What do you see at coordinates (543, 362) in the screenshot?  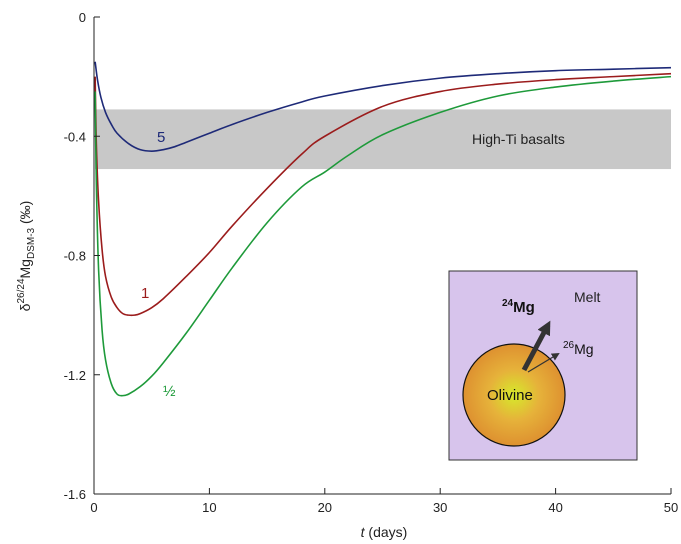 I see `mg26-arrow` at bounding box center [543, 362].